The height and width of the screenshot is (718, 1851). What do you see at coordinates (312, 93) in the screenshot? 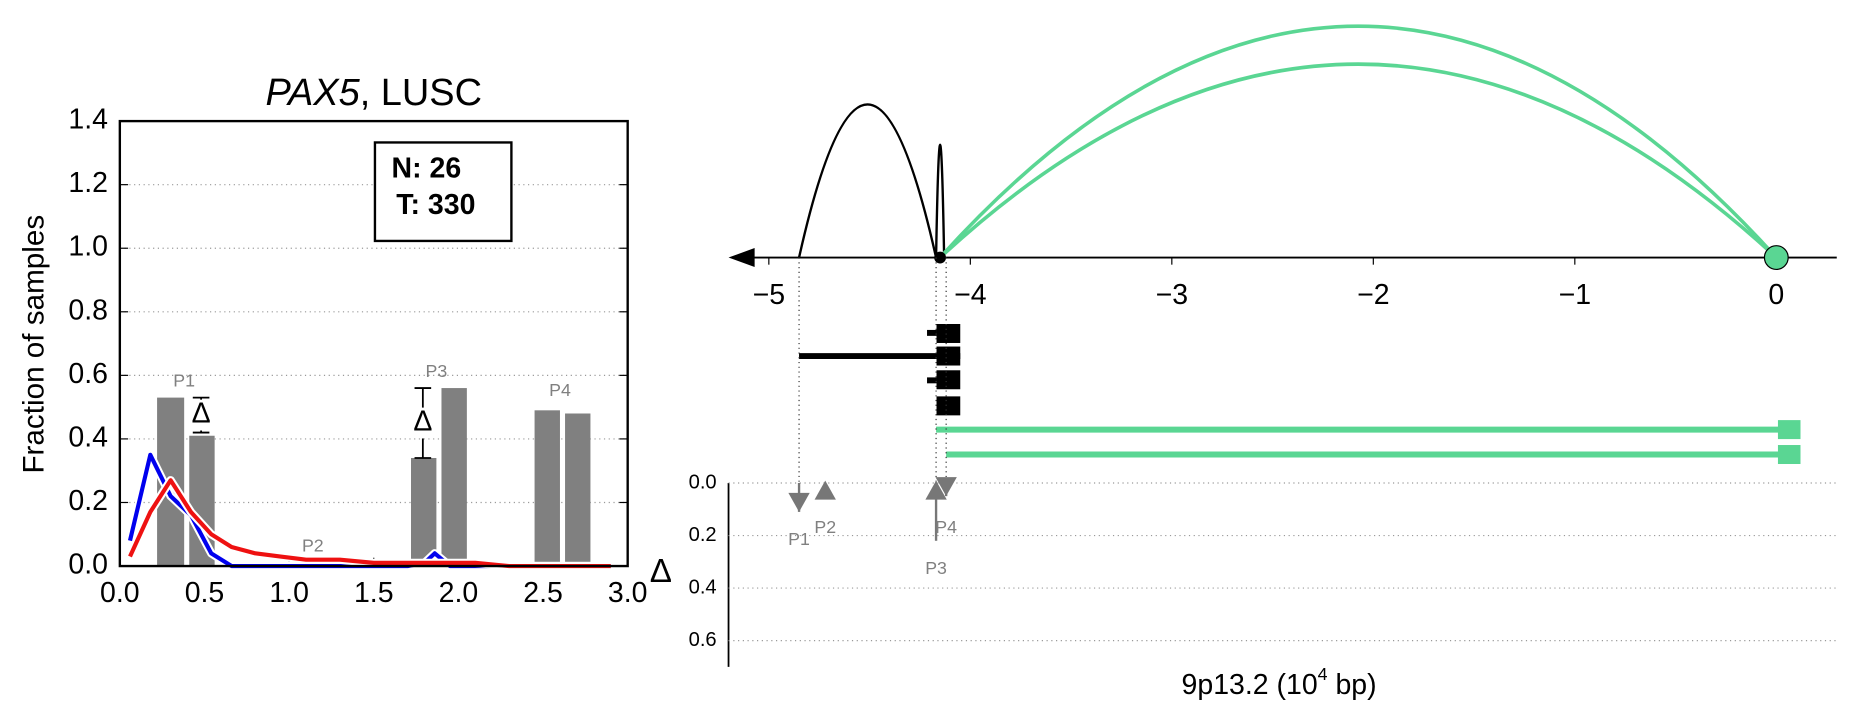
I see `title-gene: PAX5` at bounding box center [312, 93].